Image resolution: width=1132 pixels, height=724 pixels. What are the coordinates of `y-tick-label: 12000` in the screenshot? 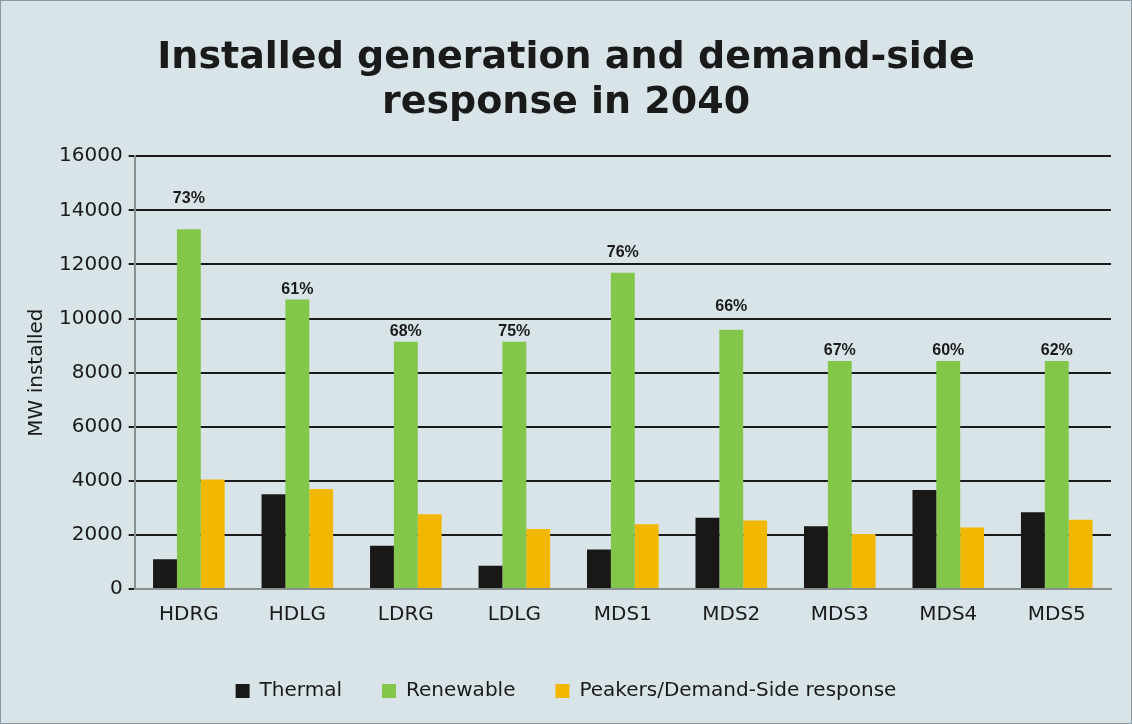 It's located at (91, 262).